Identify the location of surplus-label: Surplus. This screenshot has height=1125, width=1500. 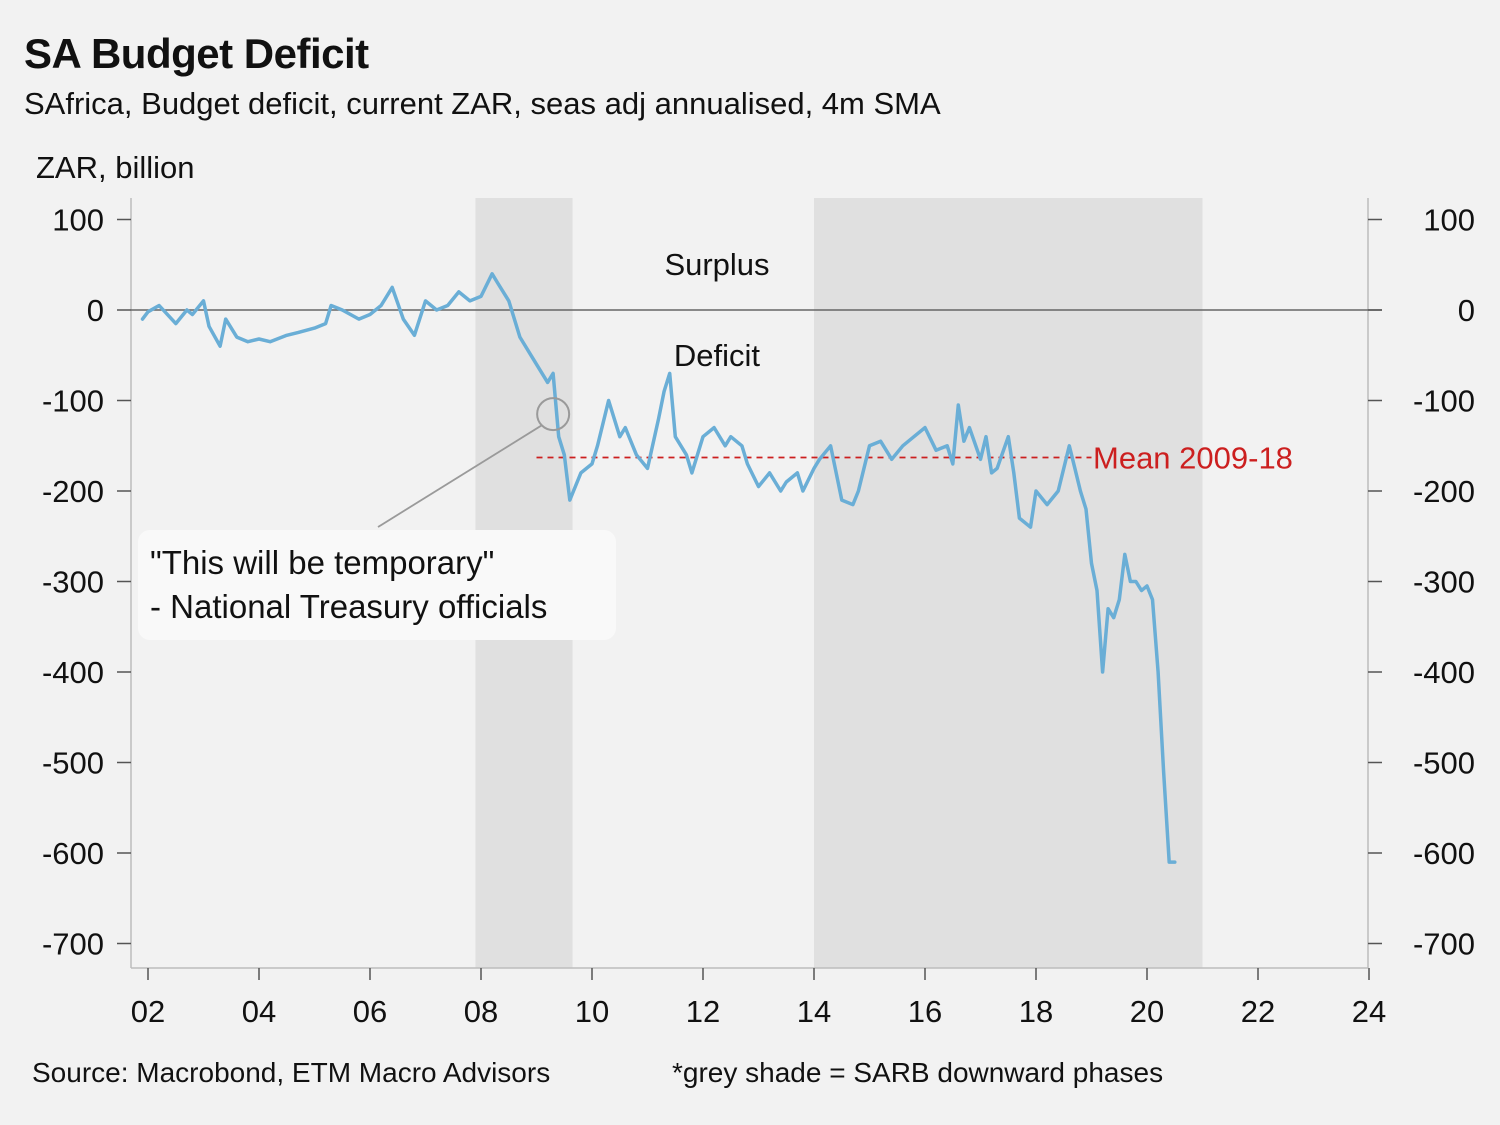
(716, 264).